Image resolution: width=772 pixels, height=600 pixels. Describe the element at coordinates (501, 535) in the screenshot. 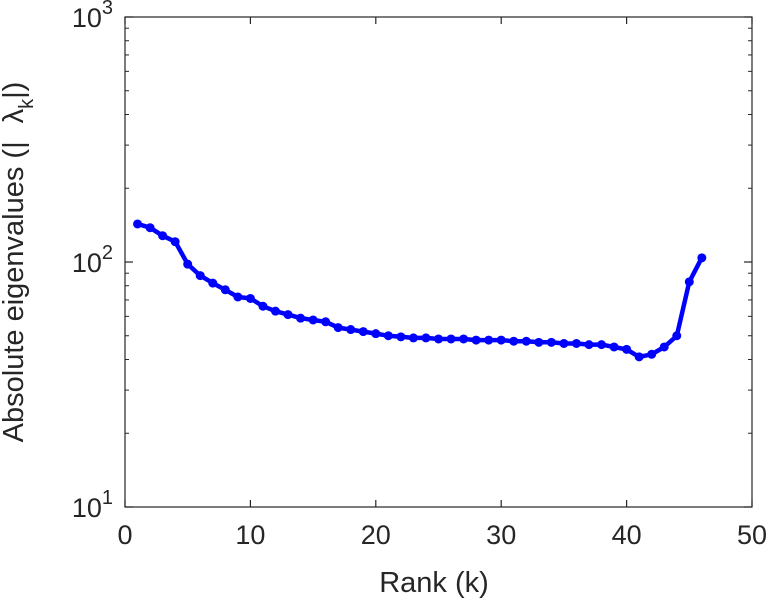

I see `x-tick-label: 30` at that location.